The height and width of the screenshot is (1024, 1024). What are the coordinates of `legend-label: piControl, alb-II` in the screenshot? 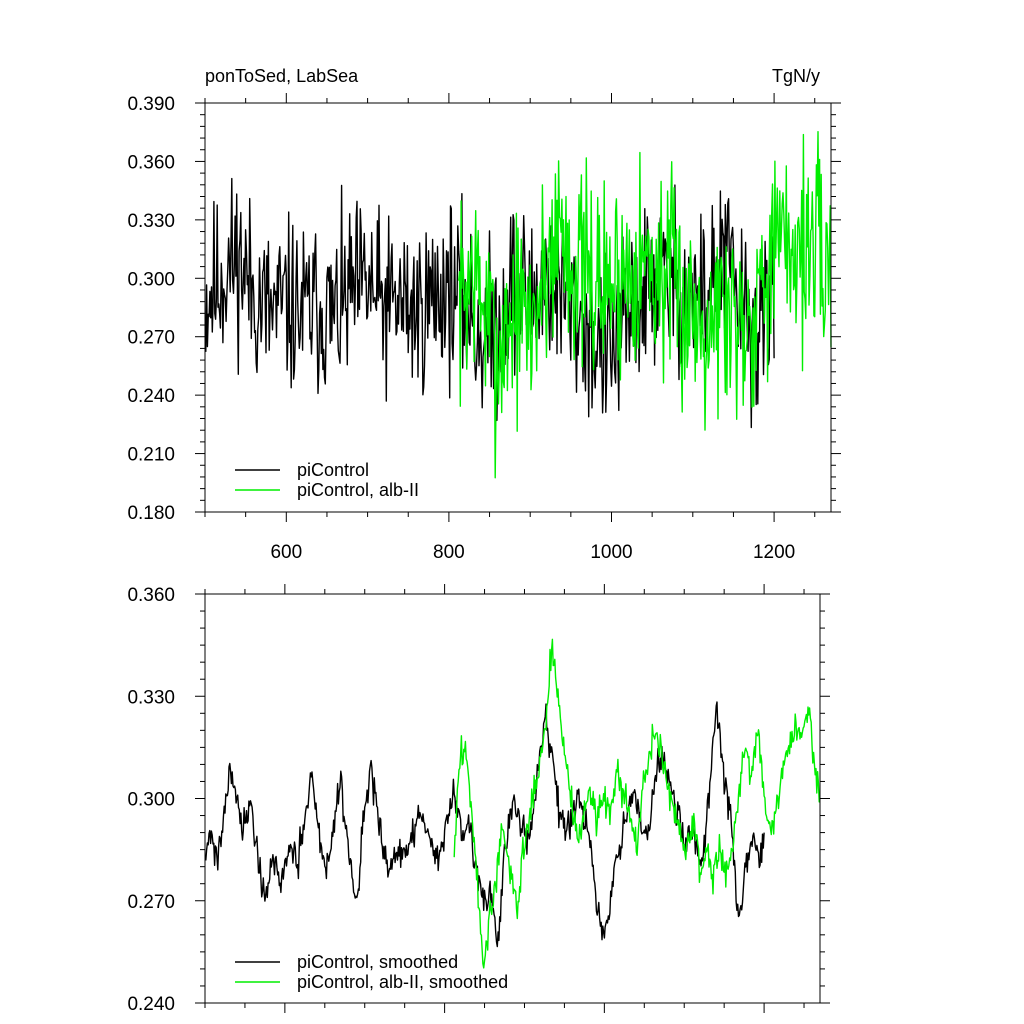 It's located at (358, 490).